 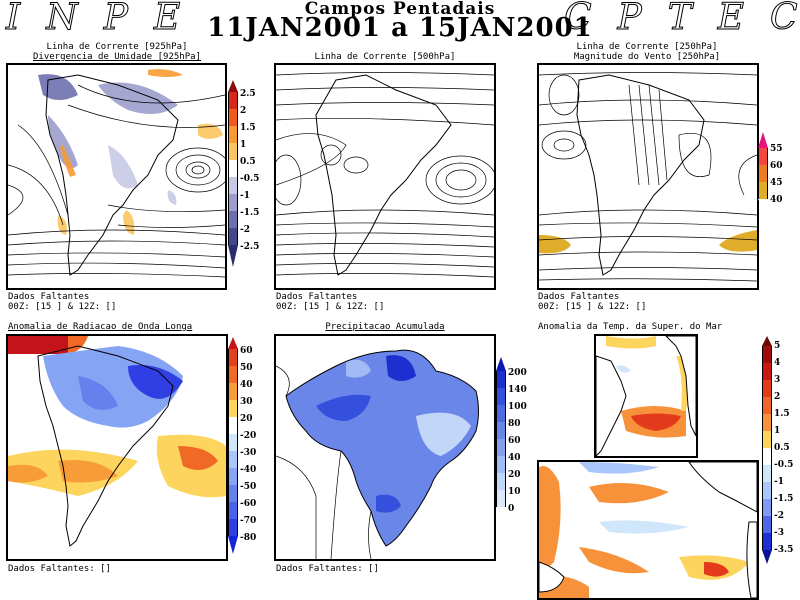 What do you see at coordinates (682, 19) in the screenshot?
I see `cptec-logo: CPTEC` at bounding box center [682, 19].